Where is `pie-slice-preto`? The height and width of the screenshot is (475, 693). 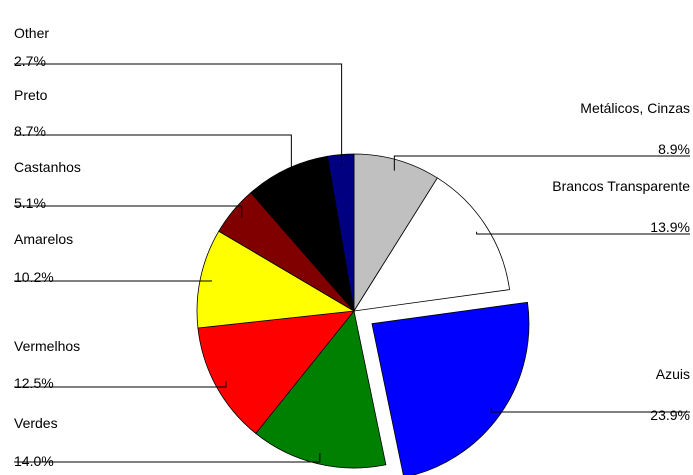
pie-slice-preto is located at coordinates (302, 234).